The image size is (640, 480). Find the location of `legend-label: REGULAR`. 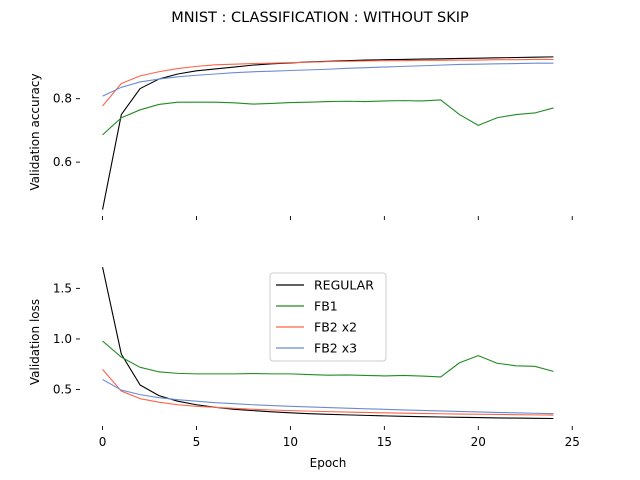

legend-label: REGULAR is located at coordinates (344, 285).